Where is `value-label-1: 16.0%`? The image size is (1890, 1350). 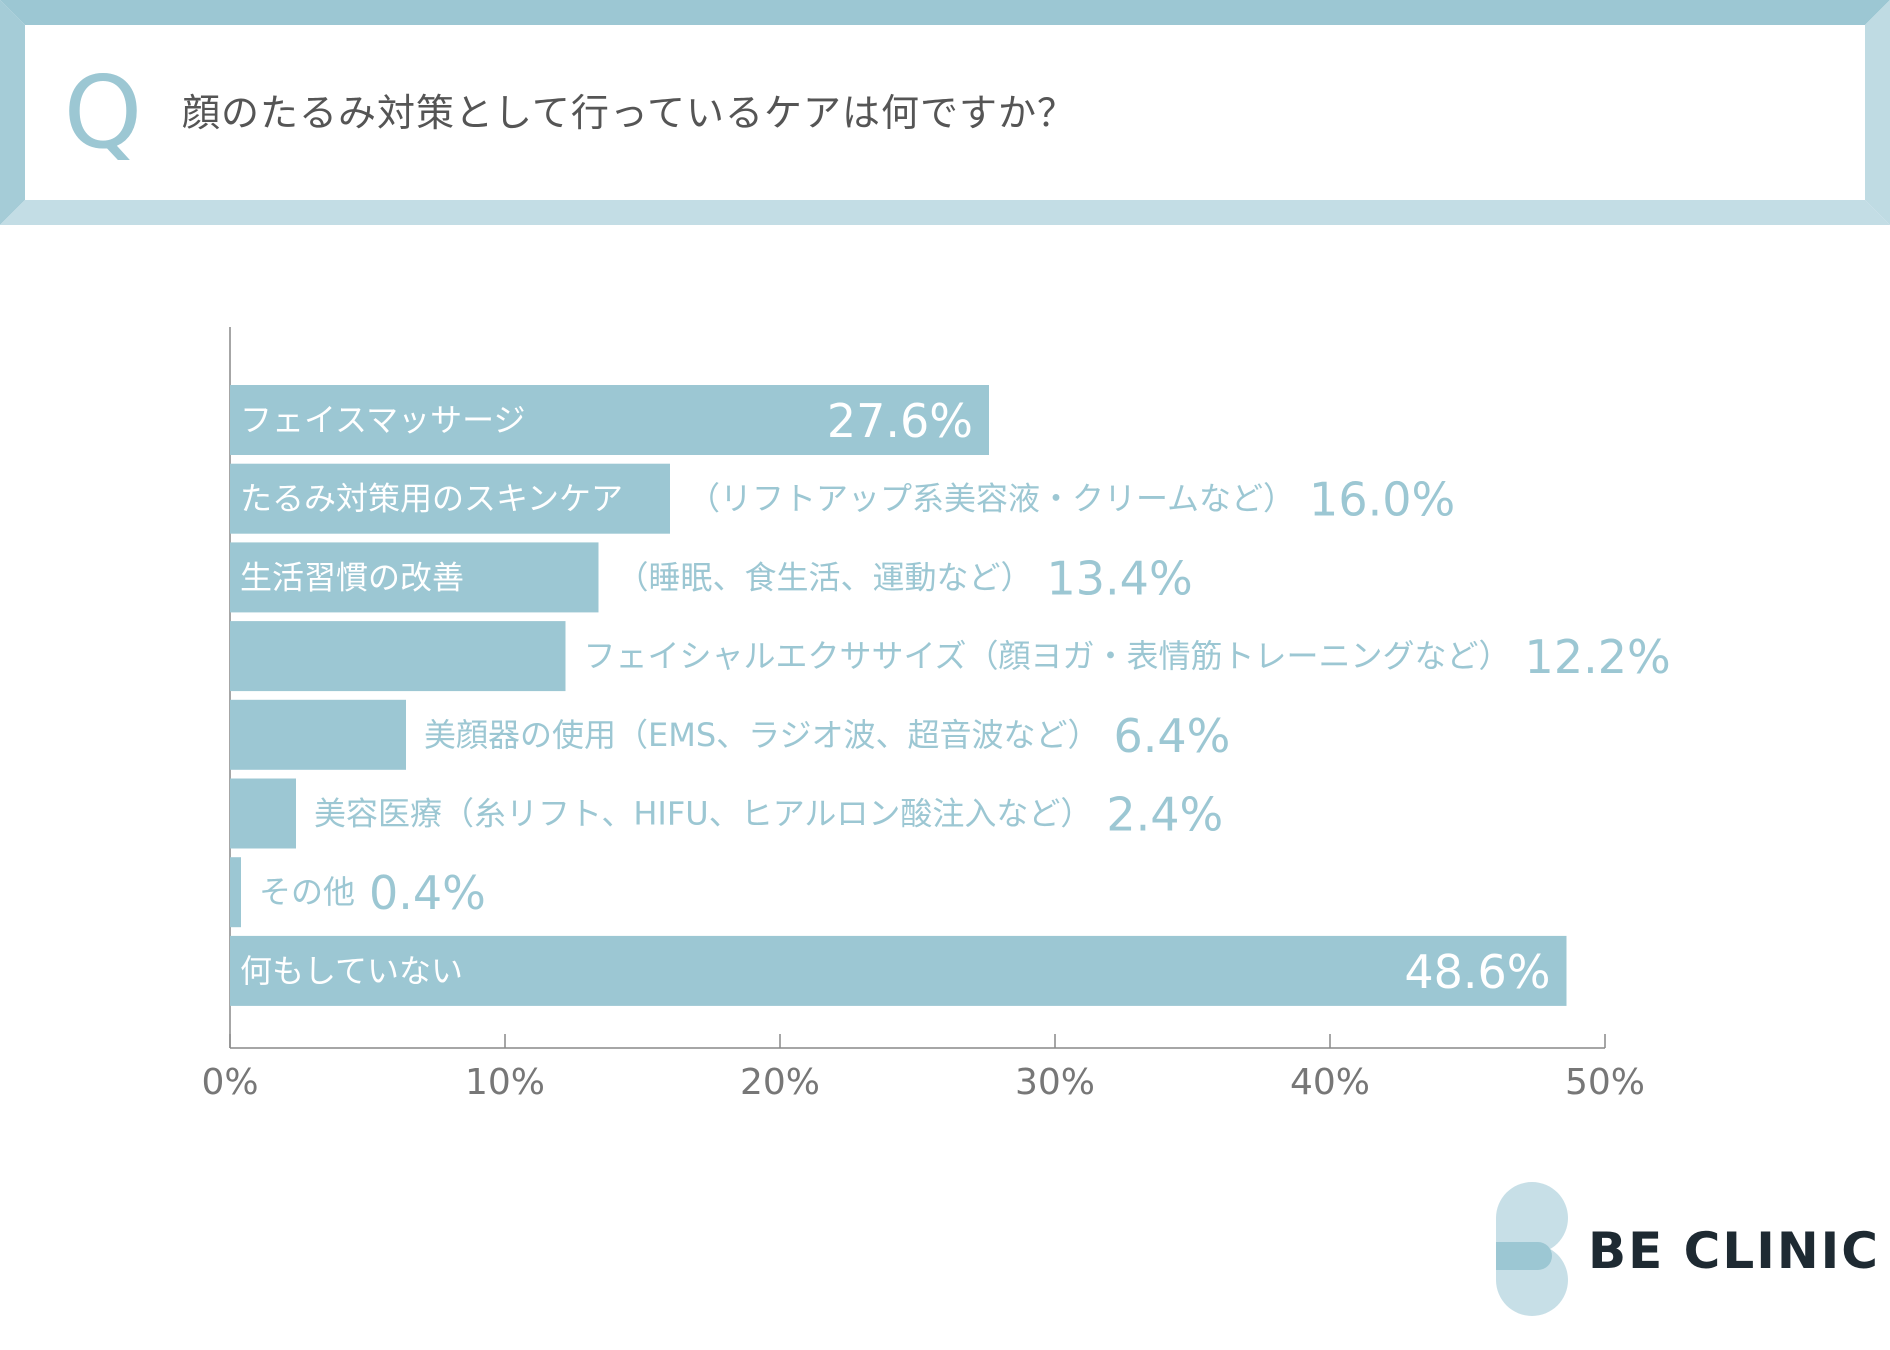
value-label-1: 16.0% is located at coordinates (1382, 500).